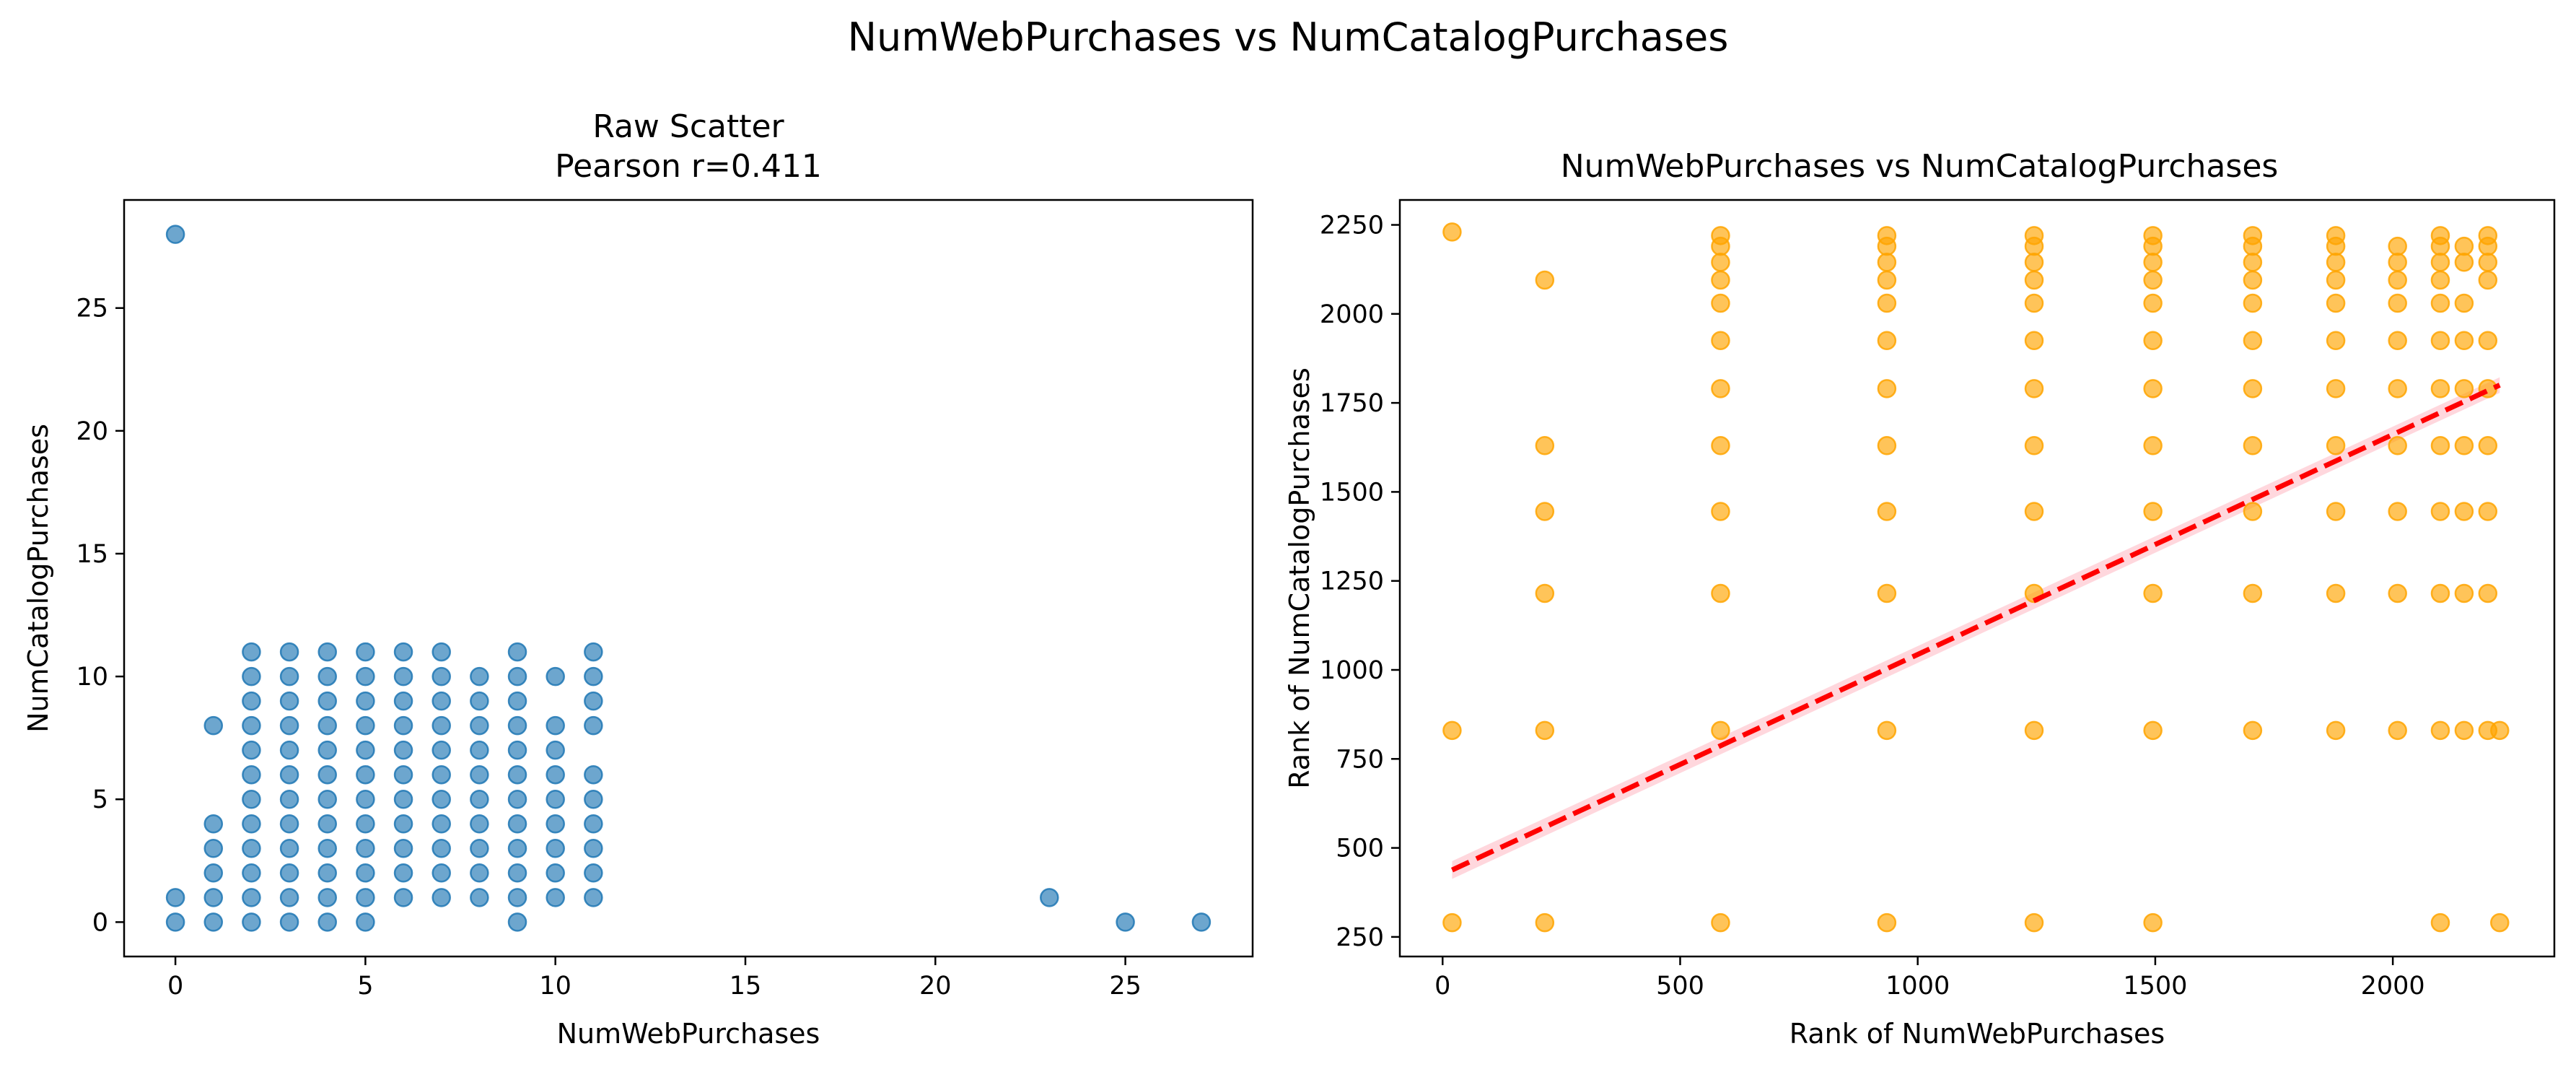 This screenshot has height=1072, width=2576. Describe the element at coordinates (688, 1034) in the screenshot. I see `left-x-axis-label: NumWebPurchases` at that location.